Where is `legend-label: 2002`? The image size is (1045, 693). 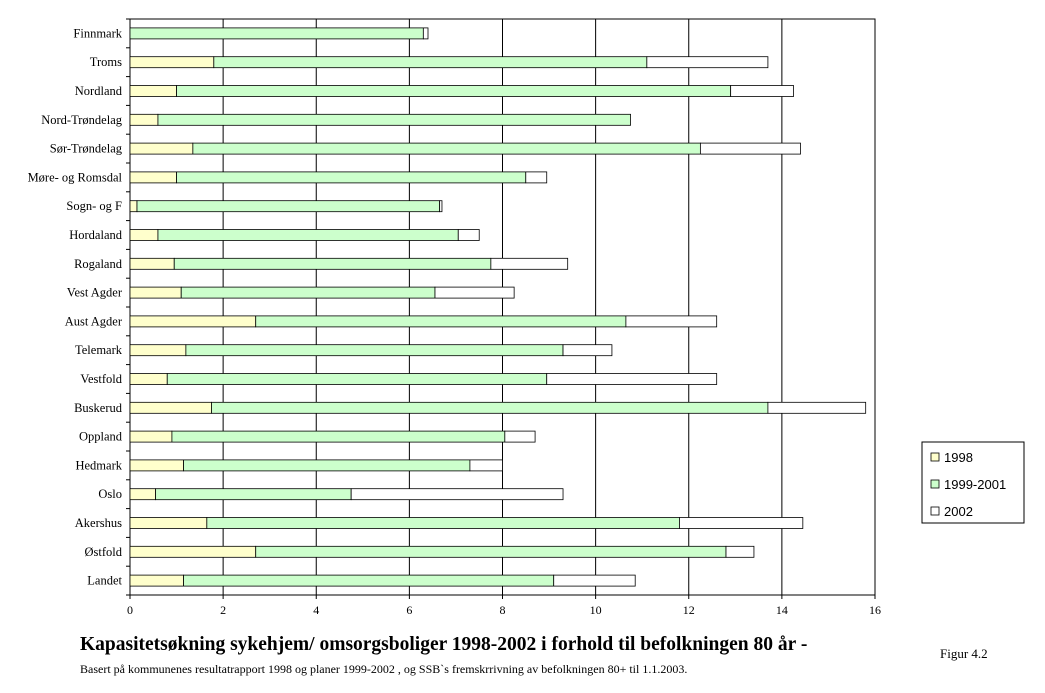
legend-label: 2002 is located at coordinates (958, 511).